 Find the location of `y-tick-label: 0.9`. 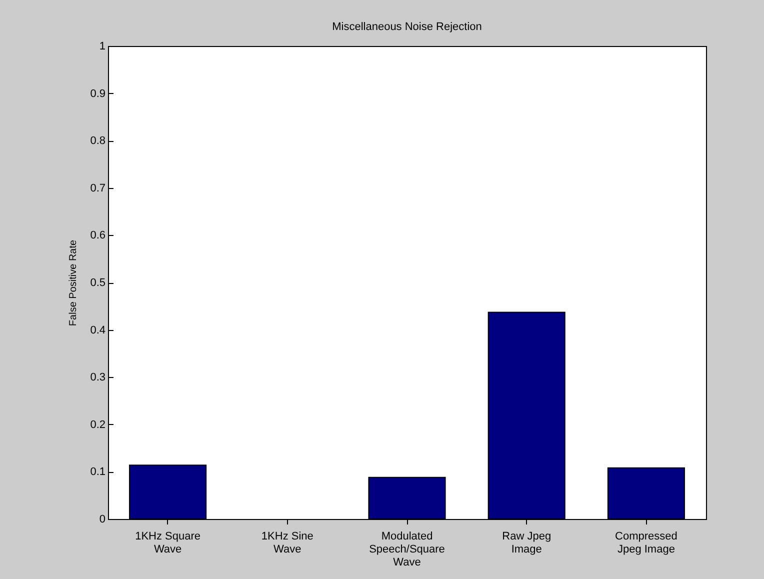

y-tick-label: 0.9 is located at coordinates (98, 94).